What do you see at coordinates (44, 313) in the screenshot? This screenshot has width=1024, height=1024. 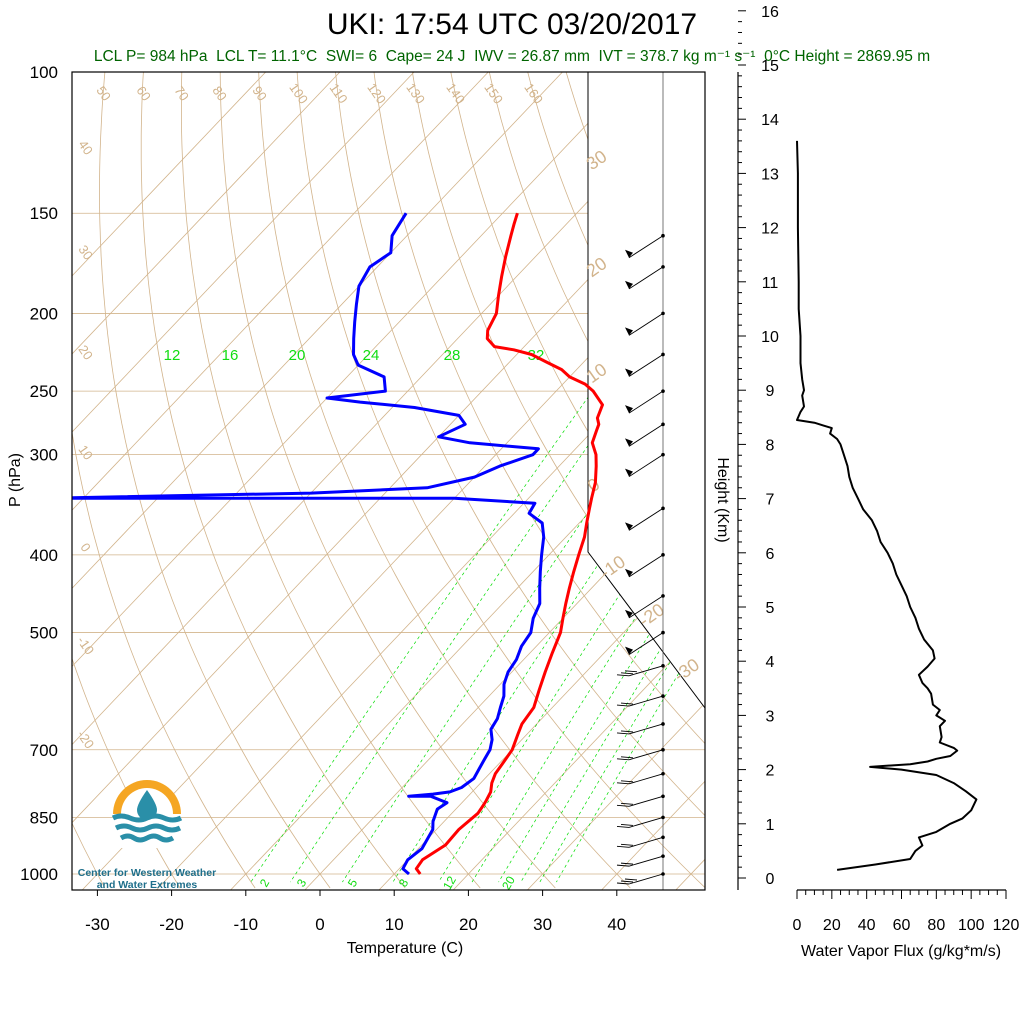 I see `pressure-tick-label: 200` at bounding box center [44, 313].